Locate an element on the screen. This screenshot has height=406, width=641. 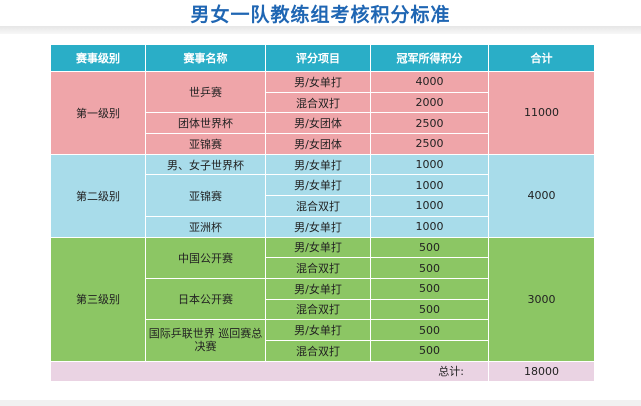
event-cell: 团体世界杯 is located at coordinates (205, 123).